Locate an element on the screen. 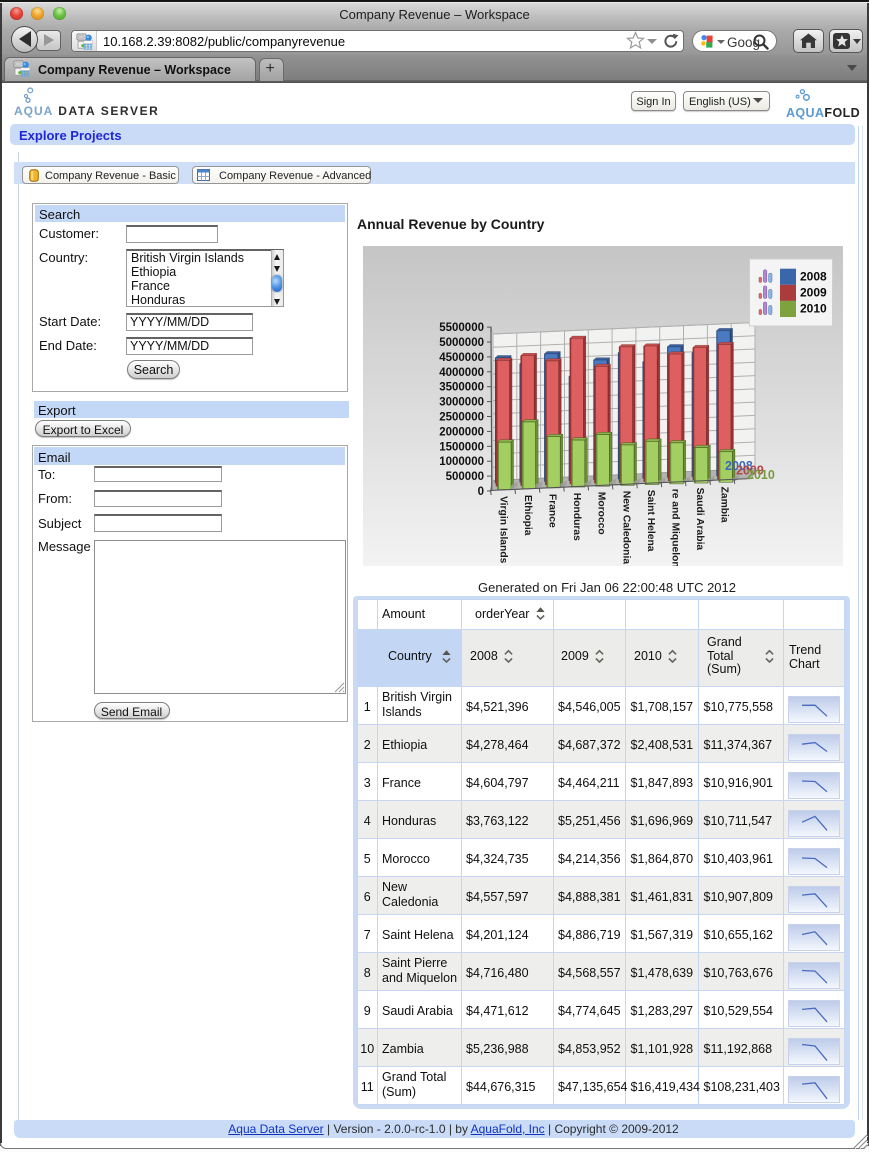 The width and height of the screenshot is (869, 1152). svg-text: 500000 is located at coordinates (465, 477).